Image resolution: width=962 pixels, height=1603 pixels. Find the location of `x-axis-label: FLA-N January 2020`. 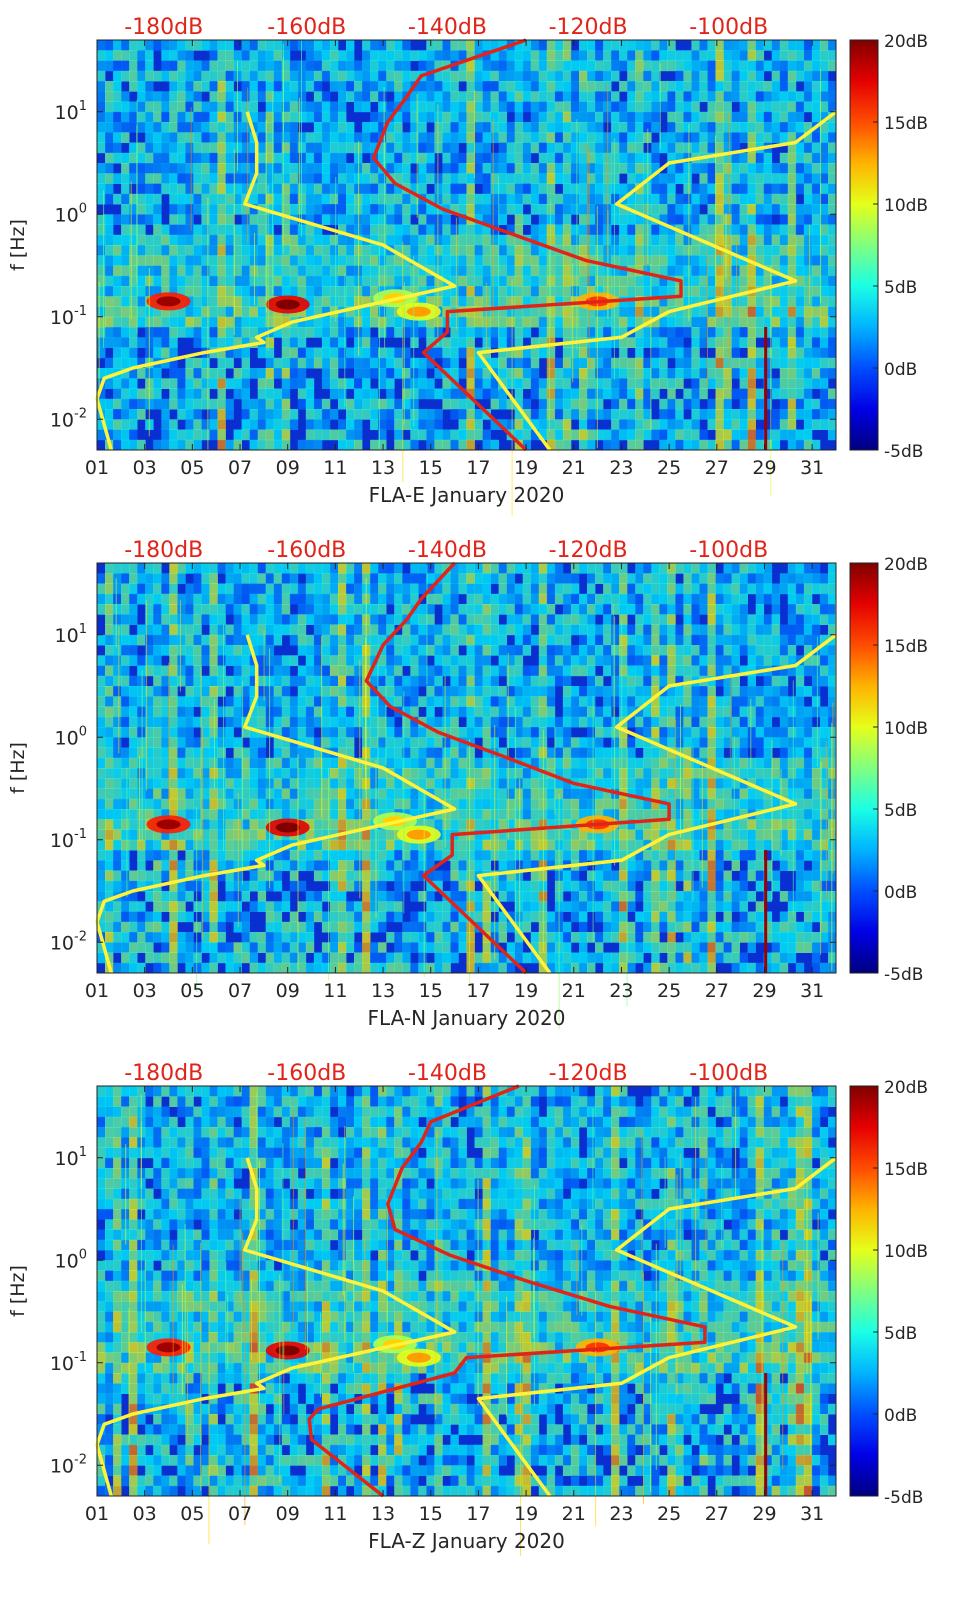

x-axis-label: FLA-N January 2020 is located at coordinates (467, 1018).